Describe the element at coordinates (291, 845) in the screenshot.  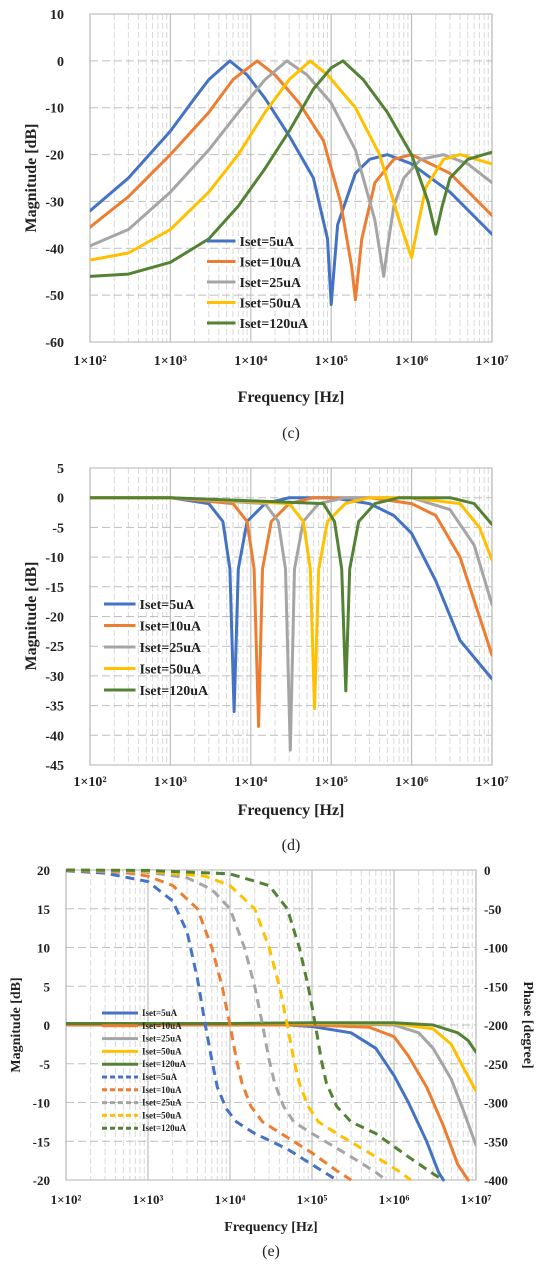
I see `chart-caption: (d)` at that location.